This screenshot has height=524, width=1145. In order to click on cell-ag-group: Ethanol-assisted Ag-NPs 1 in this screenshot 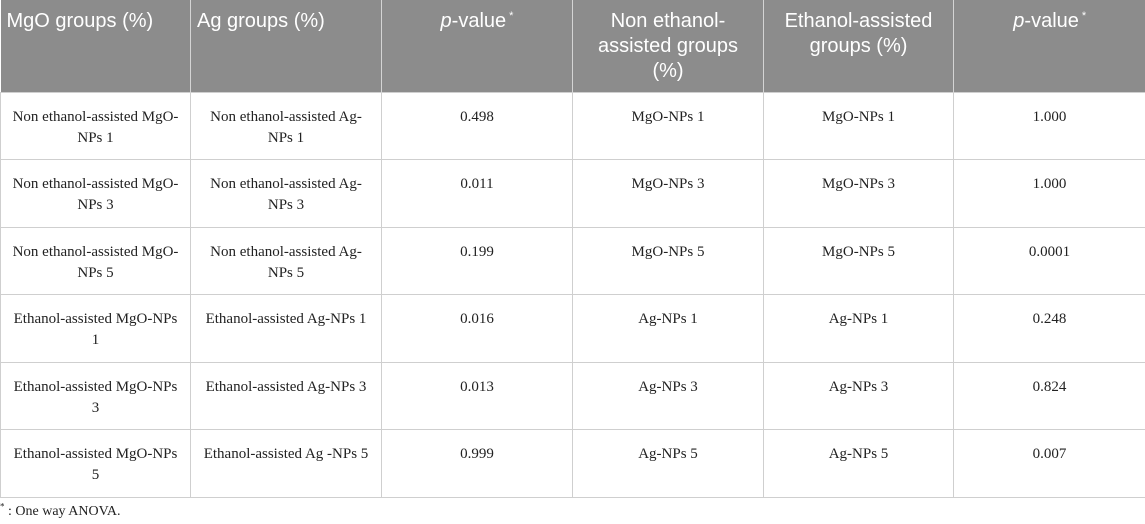, I will do `click(286, 328)`.